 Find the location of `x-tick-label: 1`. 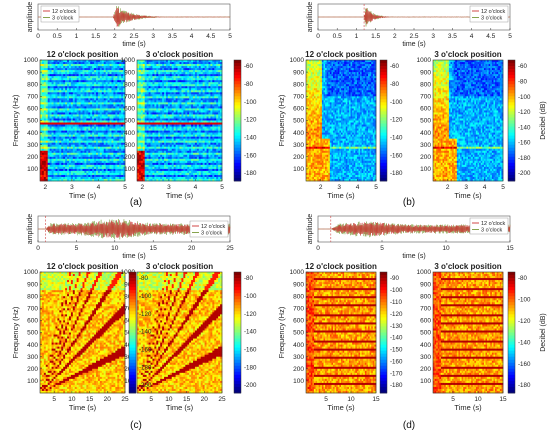

x-tick-label: 1 is located at coordinates (77, 36).